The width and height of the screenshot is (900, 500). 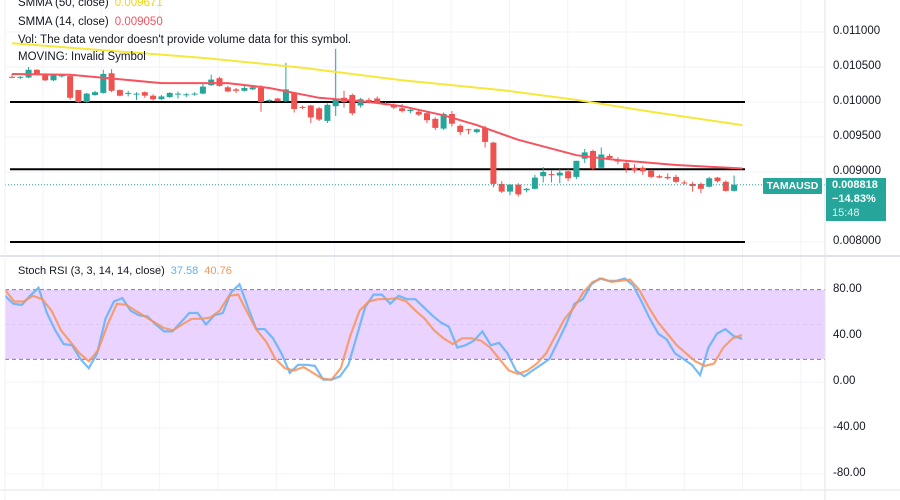 I want to click on legend-label: SMMA (14, close), so click(x=63, y=22).